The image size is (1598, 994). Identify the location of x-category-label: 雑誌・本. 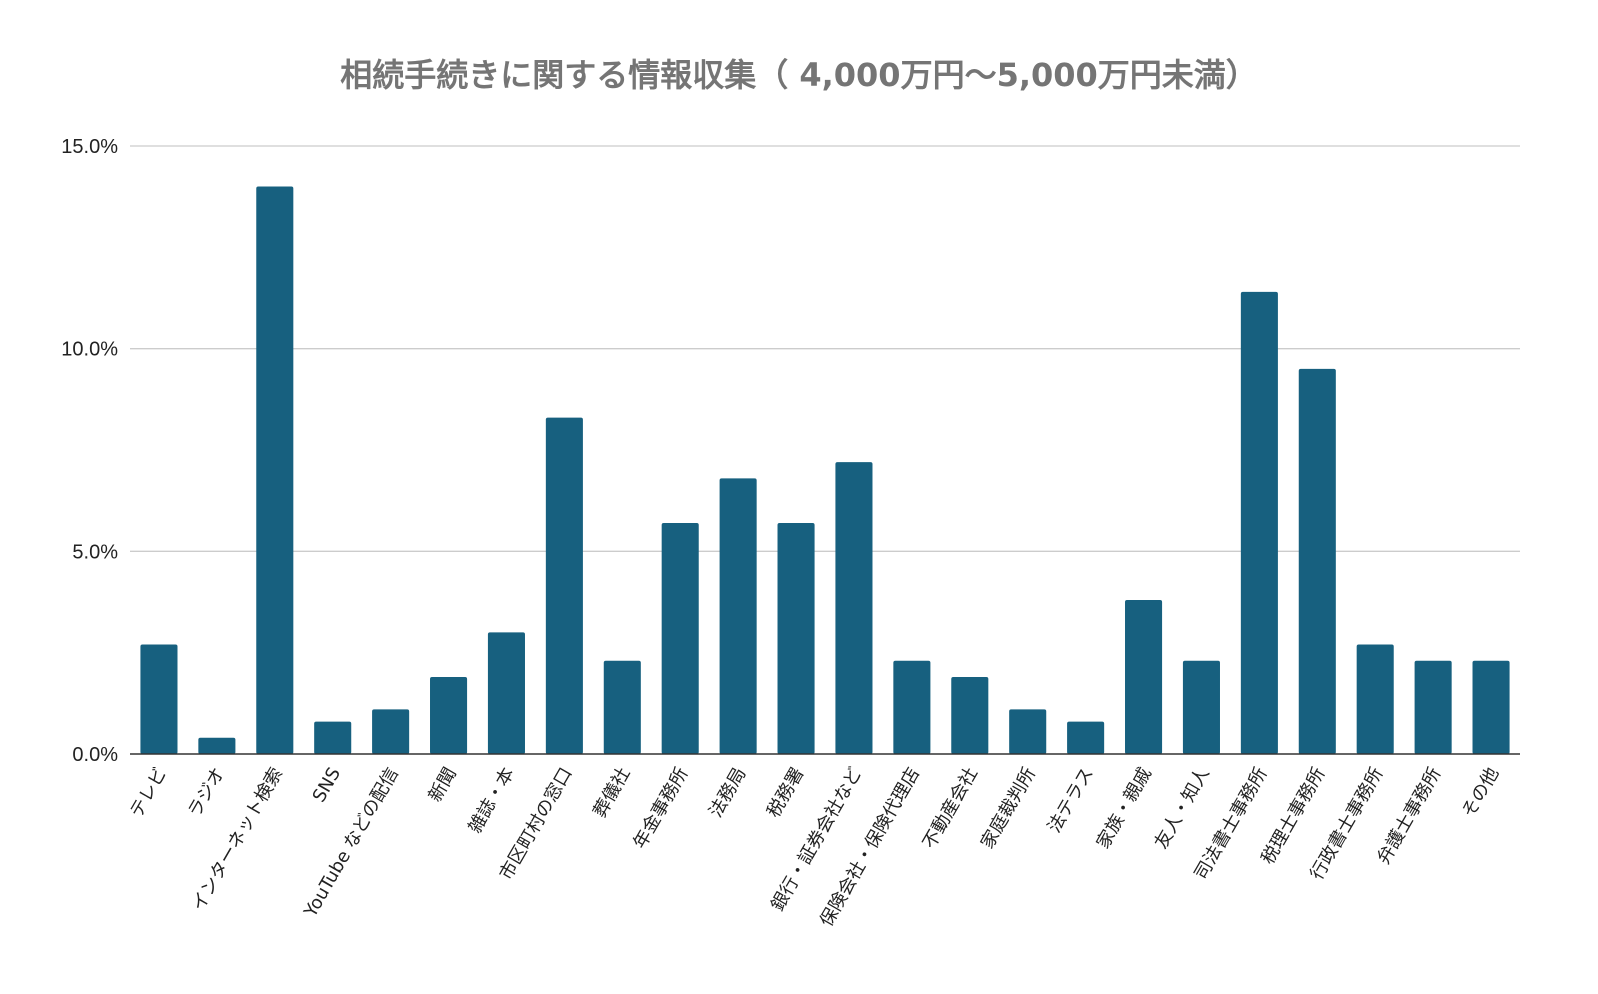
(492, 800).